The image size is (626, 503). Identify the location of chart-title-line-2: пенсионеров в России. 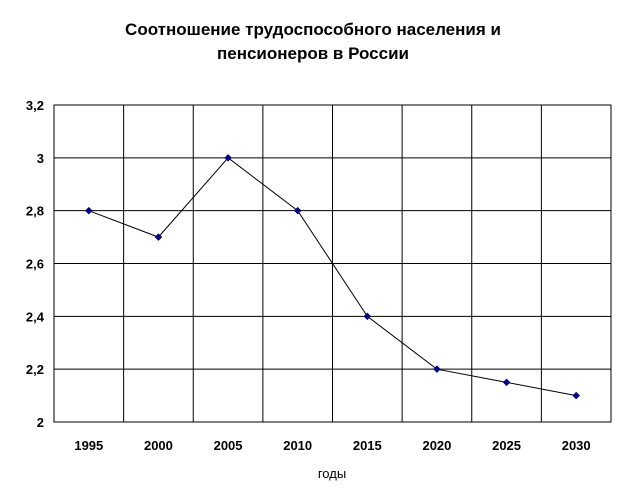
(312, 53).